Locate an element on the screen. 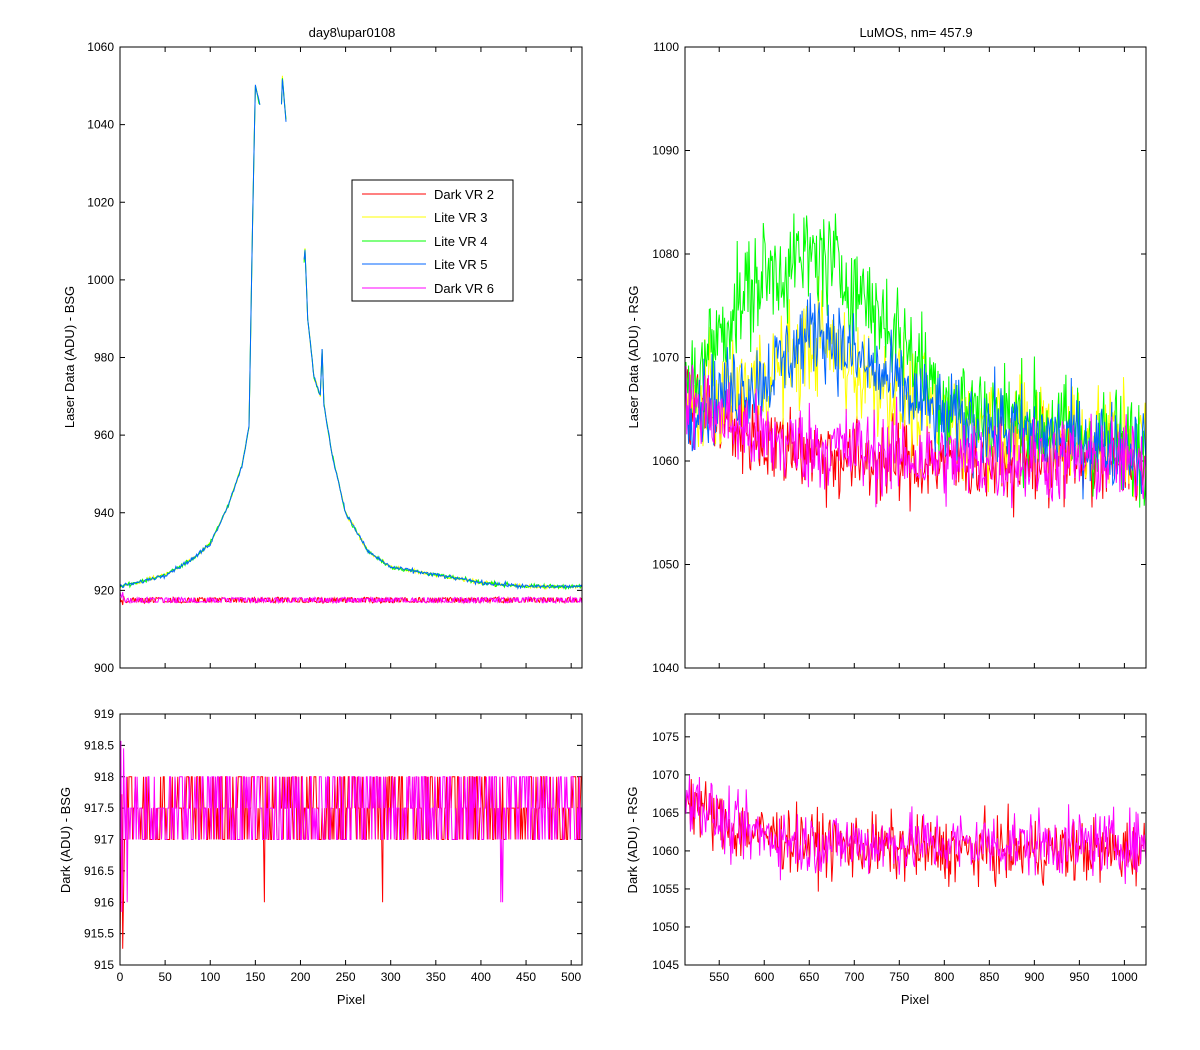 This screenshot has height=1050, width=1200. legend-entry: Lite VR 3 is located at coordinates (460, 217).